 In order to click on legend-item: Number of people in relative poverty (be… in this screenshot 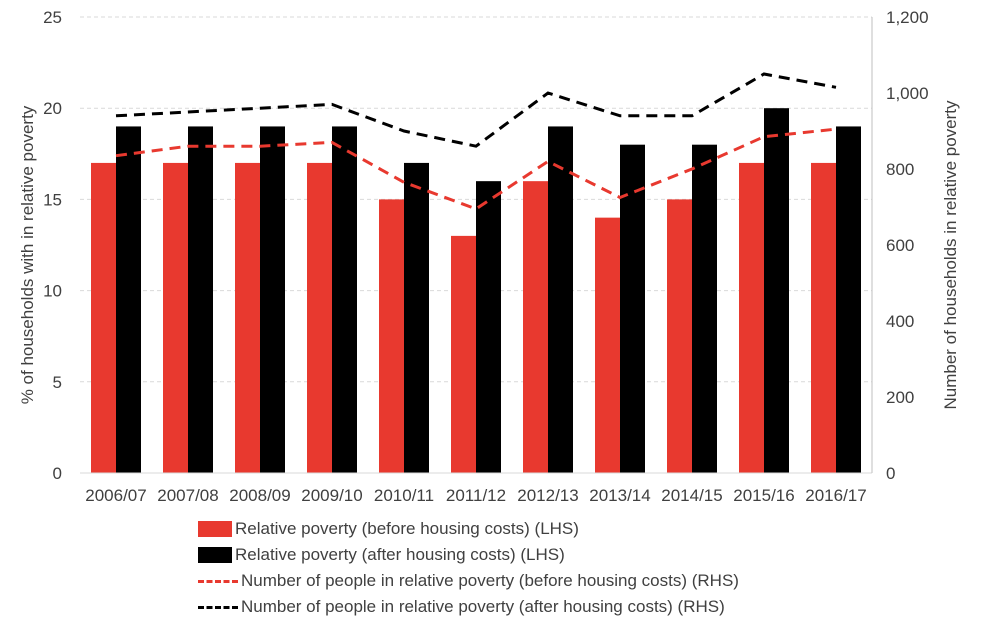, I will do `click(468, 581)`.